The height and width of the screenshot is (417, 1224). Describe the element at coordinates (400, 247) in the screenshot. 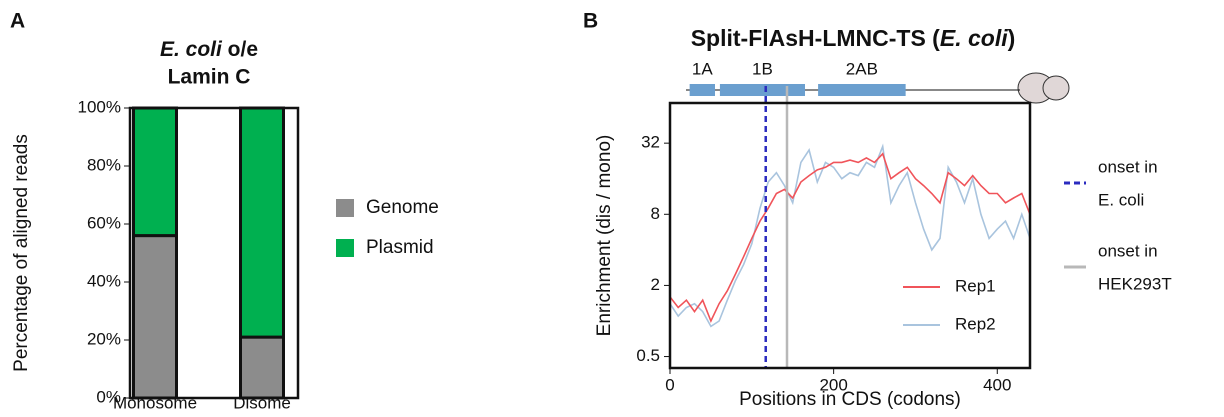

I see `legend-label: Plasmid` at that location.